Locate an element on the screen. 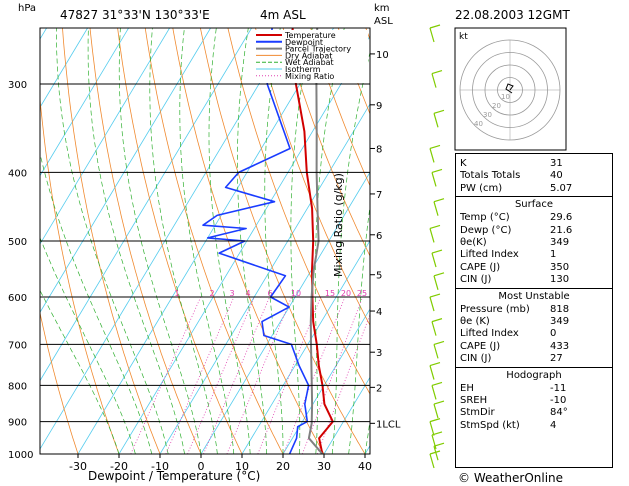  x-tick-label: 10 is located at coordinates (242, 466).